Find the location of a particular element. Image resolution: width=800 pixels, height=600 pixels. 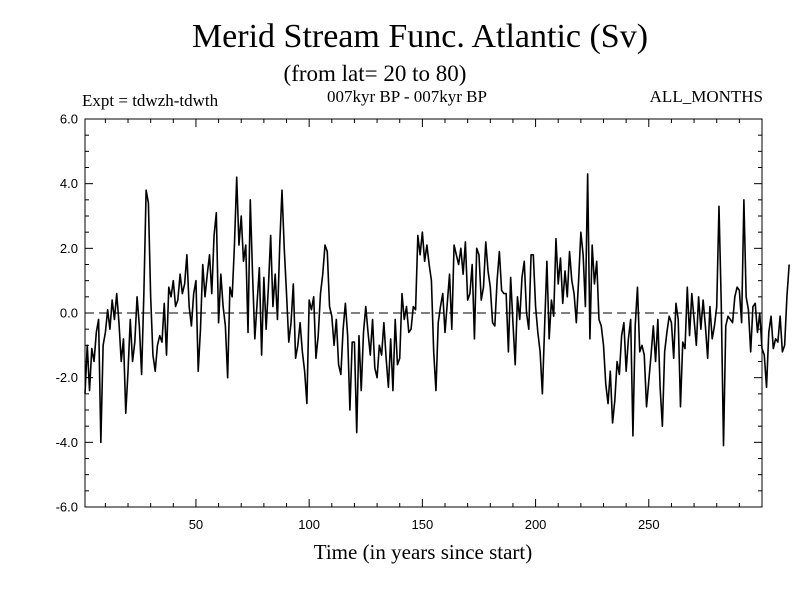

period-label: 007kyr BP - 007kyr BP is located at coordinates (407, 96).